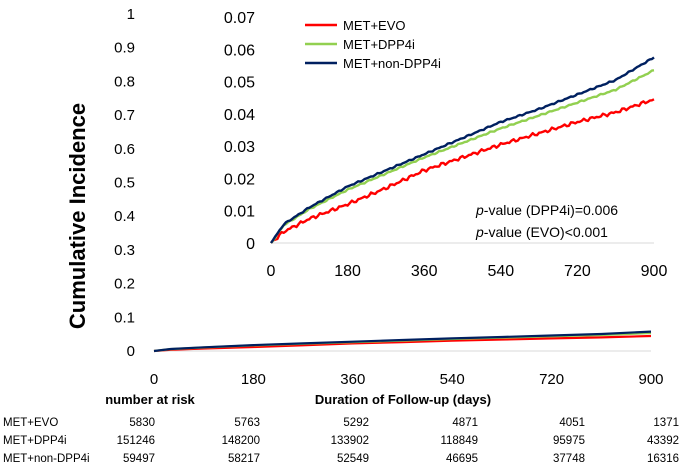 The height and width of the screenshot is (469, 683). I want to click on main-y-tick-label: 0.5, so click(124, 183).